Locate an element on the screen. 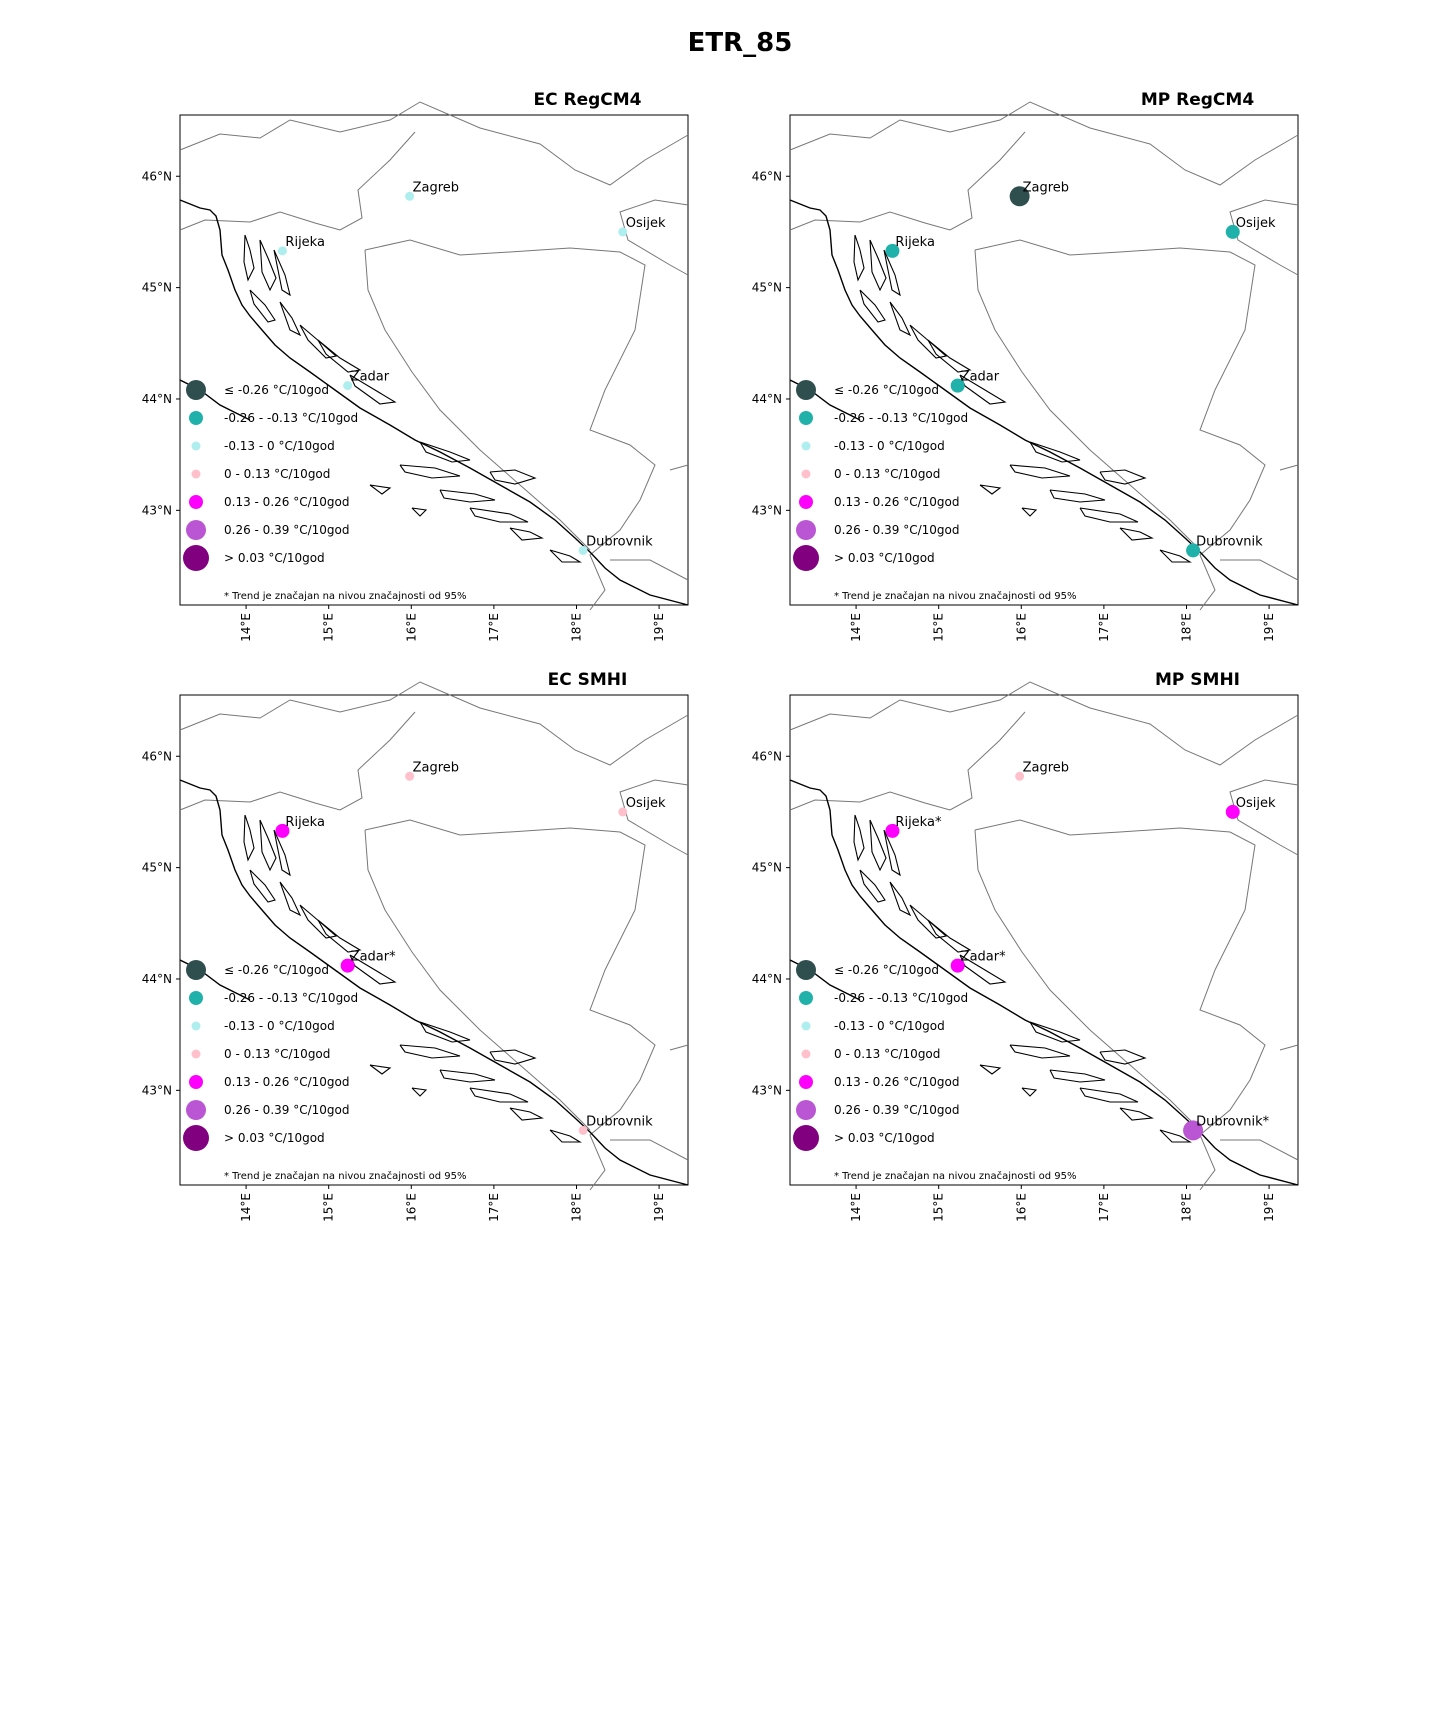 The image size is (1440, 1728). lat-tick-label: 45°N is located at coordinates (767, 868).